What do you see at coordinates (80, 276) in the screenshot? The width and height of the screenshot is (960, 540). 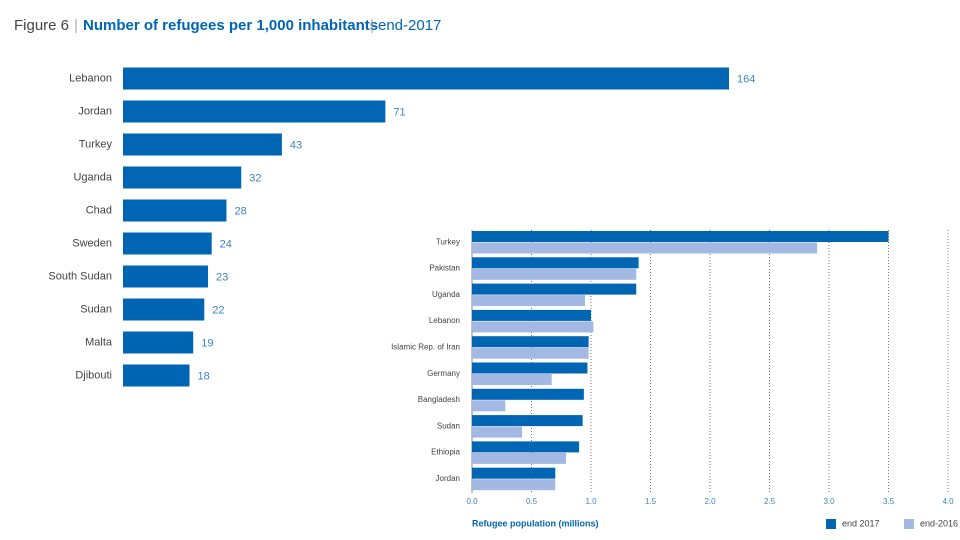 I see `y-tick-label: South Sudan` at bounding box center [80, 276].